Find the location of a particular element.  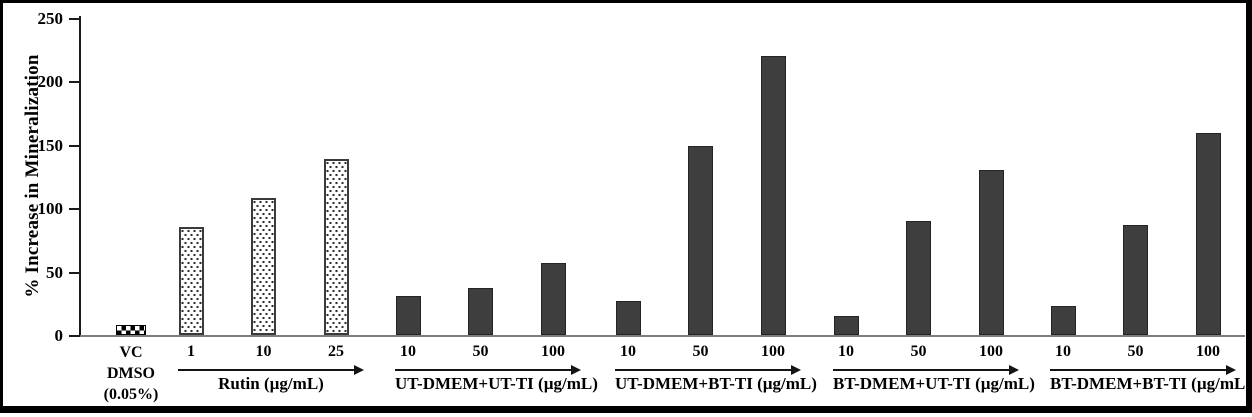

group-label: BT-DMEM+BT-TI (µg/mL) is located at coordinates (1150, 383).